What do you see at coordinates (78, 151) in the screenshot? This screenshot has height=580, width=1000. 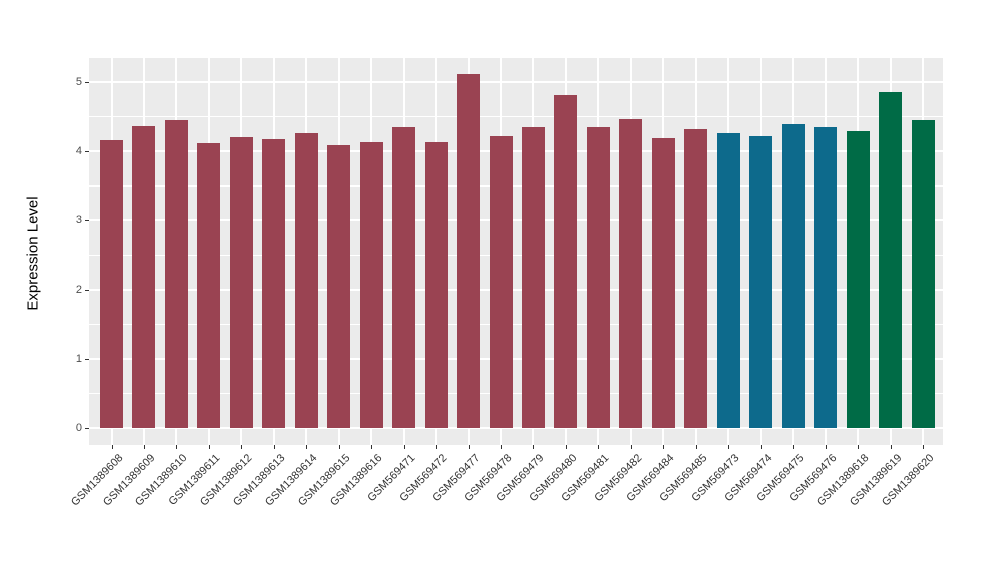 I see `y-tick-label: 4` at bounding box center [78, 151].